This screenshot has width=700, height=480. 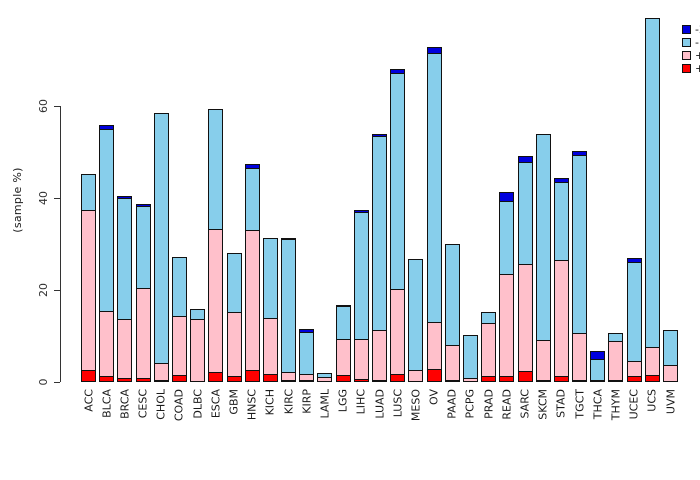 What do you see at coordinates (343, 378) in the screenshot?
I see `bar-LGG-segment-+2` at bounding box center [343, 378].